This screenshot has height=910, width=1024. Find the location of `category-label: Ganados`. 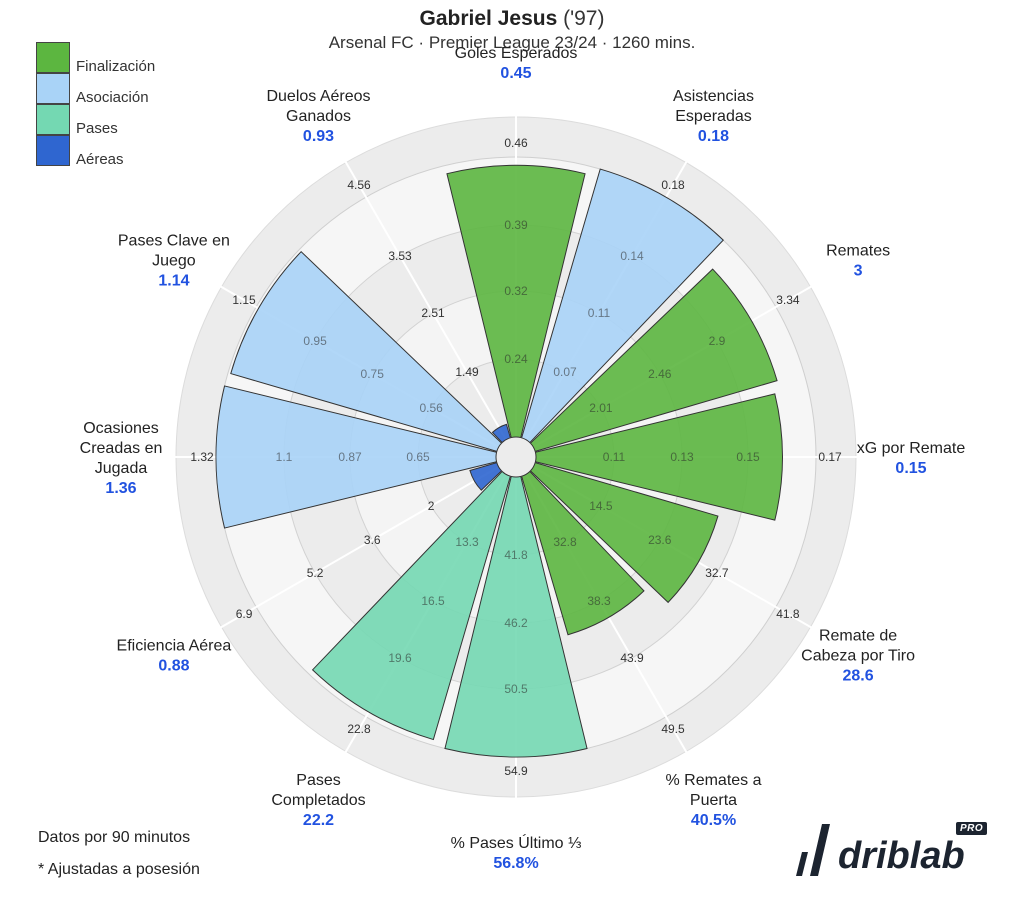

category-label: Ganados is located at coordinates (318, 116).